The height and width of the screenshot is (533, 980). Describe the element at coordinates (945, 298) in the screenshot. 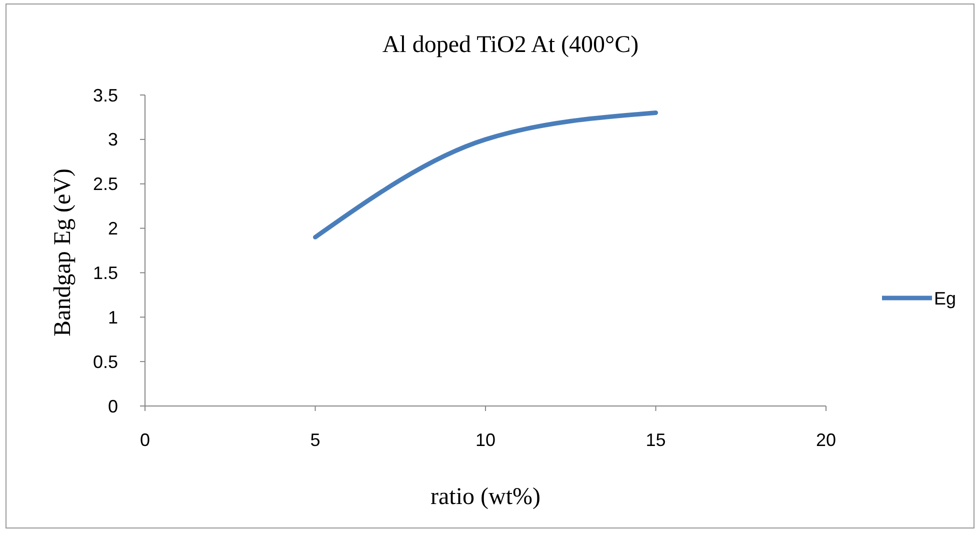

I see `legend-label: Eg` at that location.